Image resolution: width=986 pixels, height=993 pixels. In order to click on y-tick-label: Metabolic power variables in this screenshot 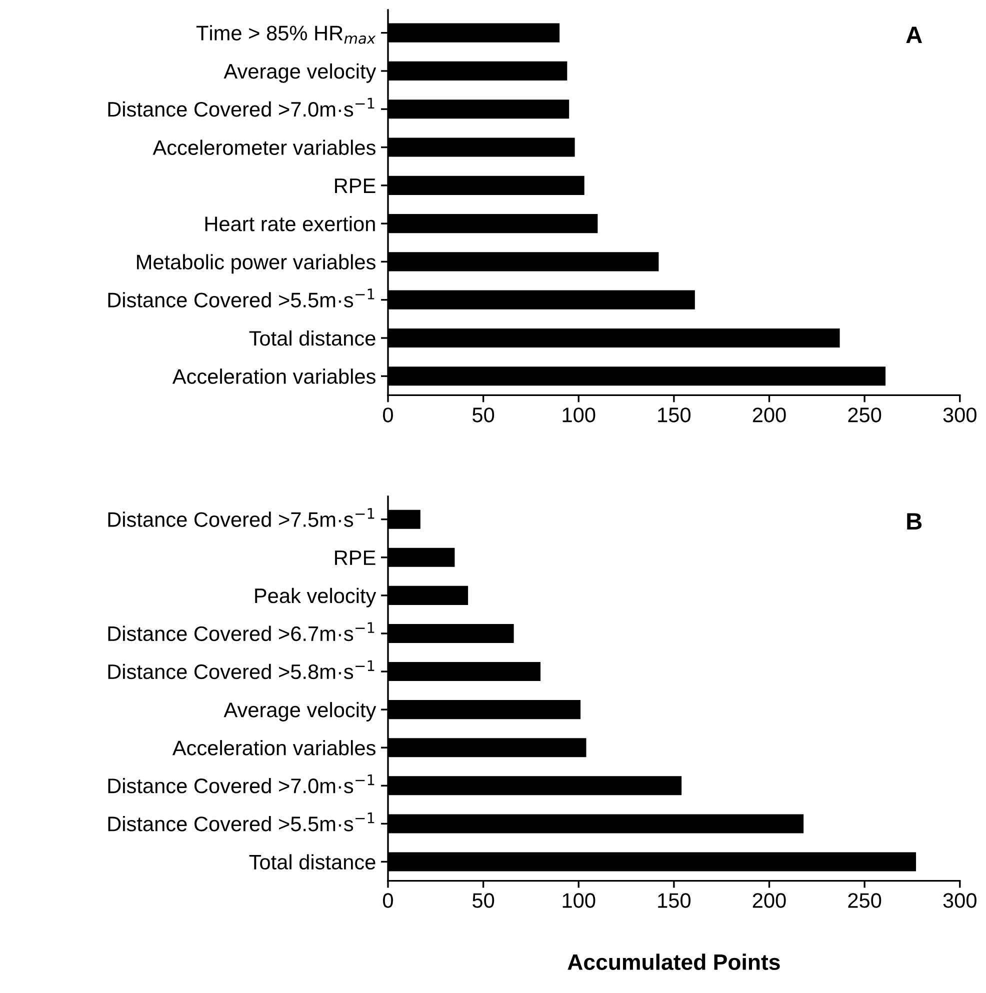, I will do `click(256, 264)`.